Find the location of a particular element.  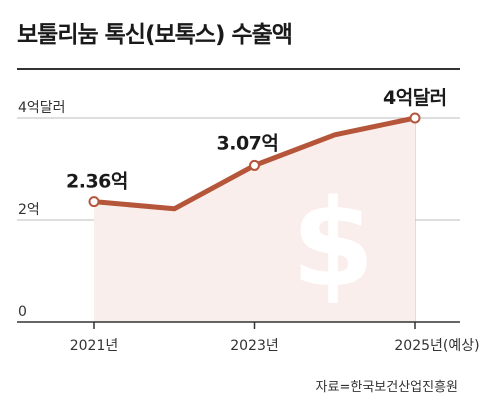

axes is located at coordinates (238, 325).